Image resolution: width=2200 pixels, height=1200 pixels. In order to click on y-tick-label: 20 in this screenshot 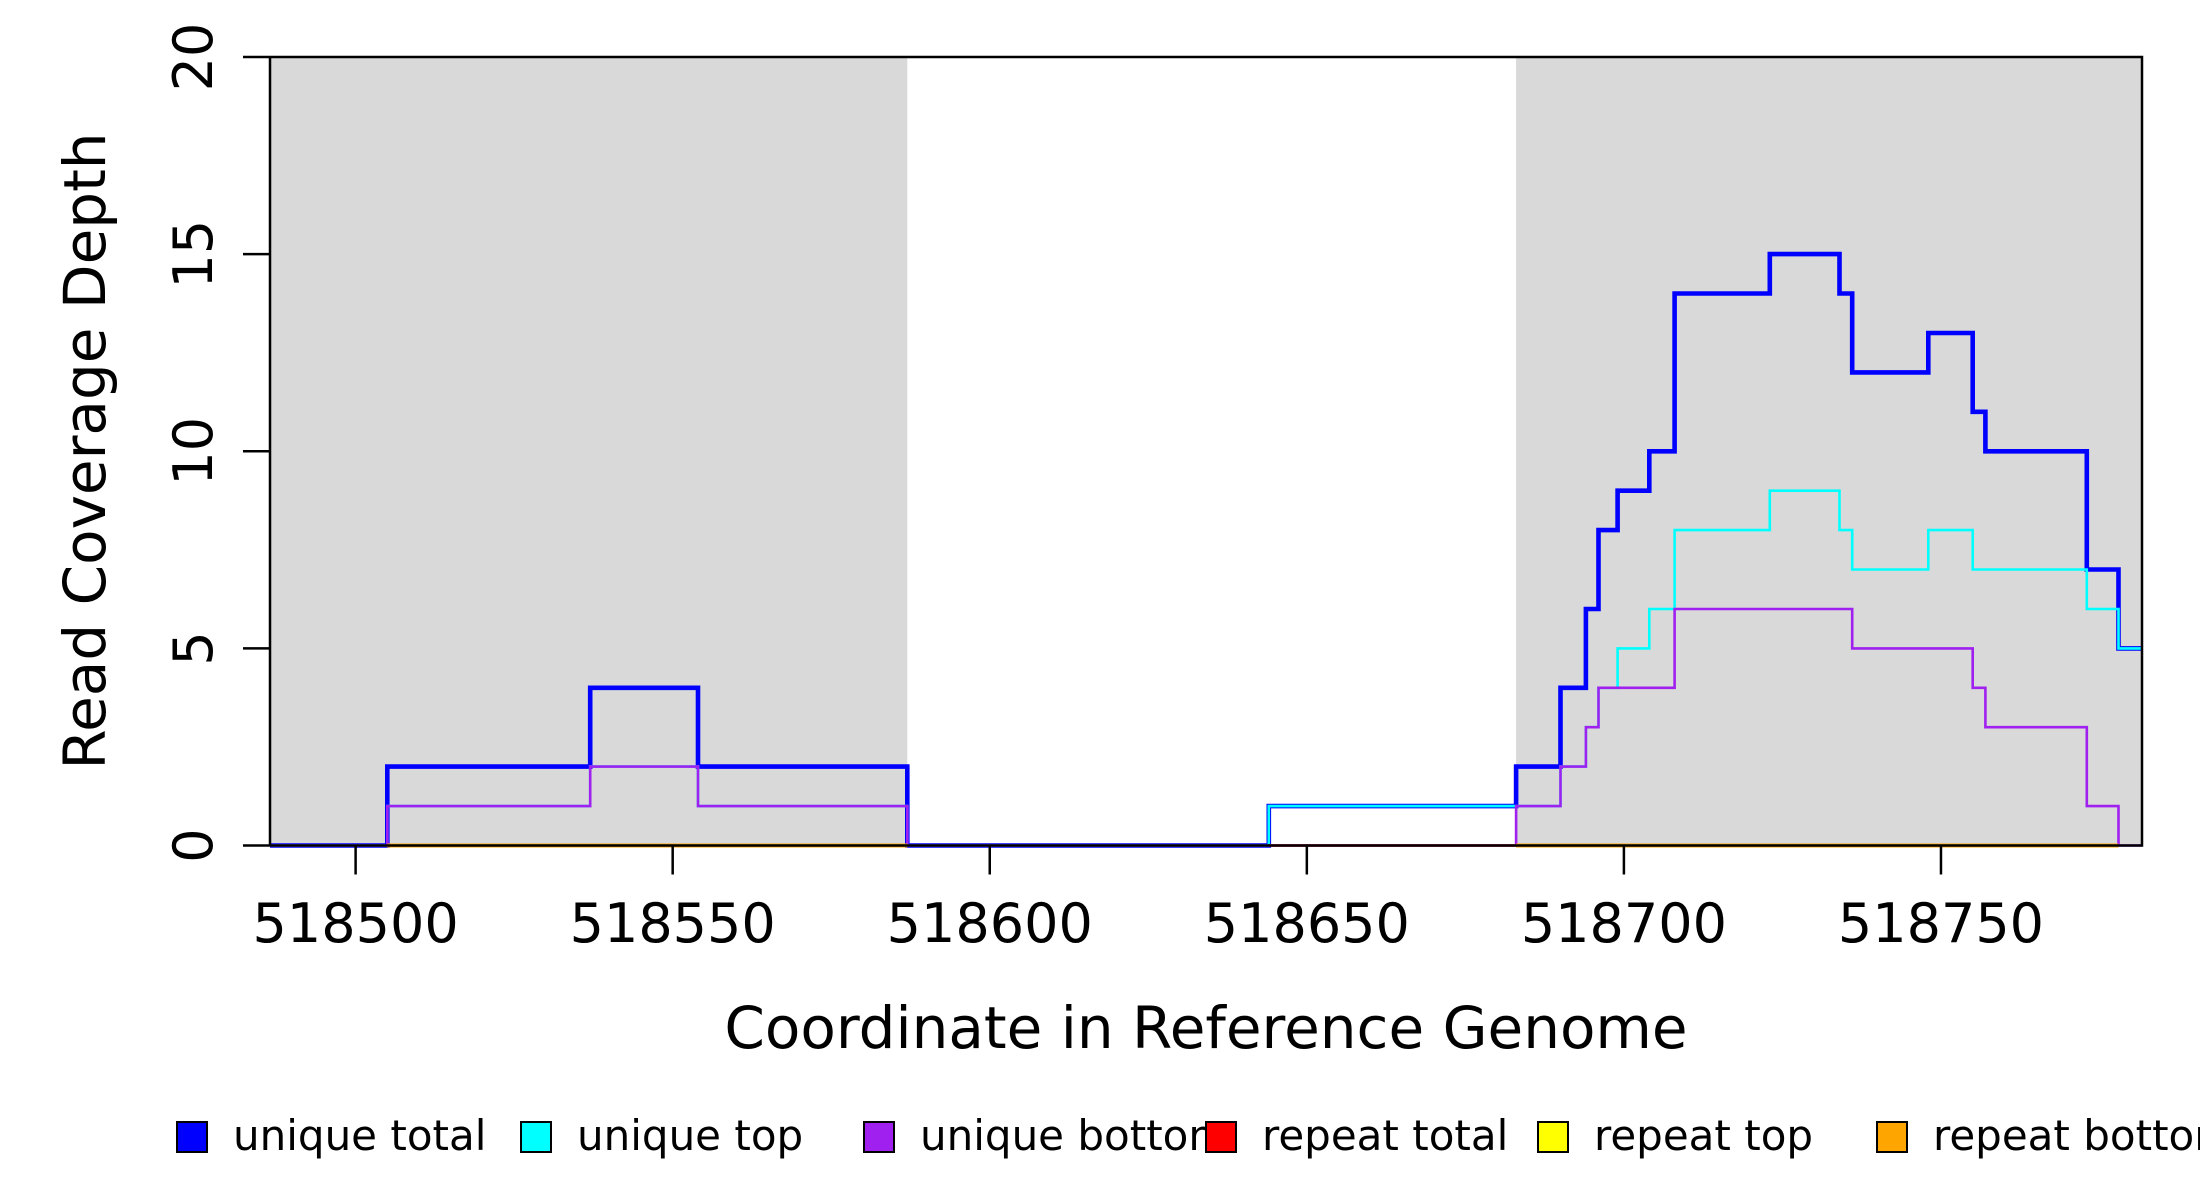, I will do `click(193, 57)`.